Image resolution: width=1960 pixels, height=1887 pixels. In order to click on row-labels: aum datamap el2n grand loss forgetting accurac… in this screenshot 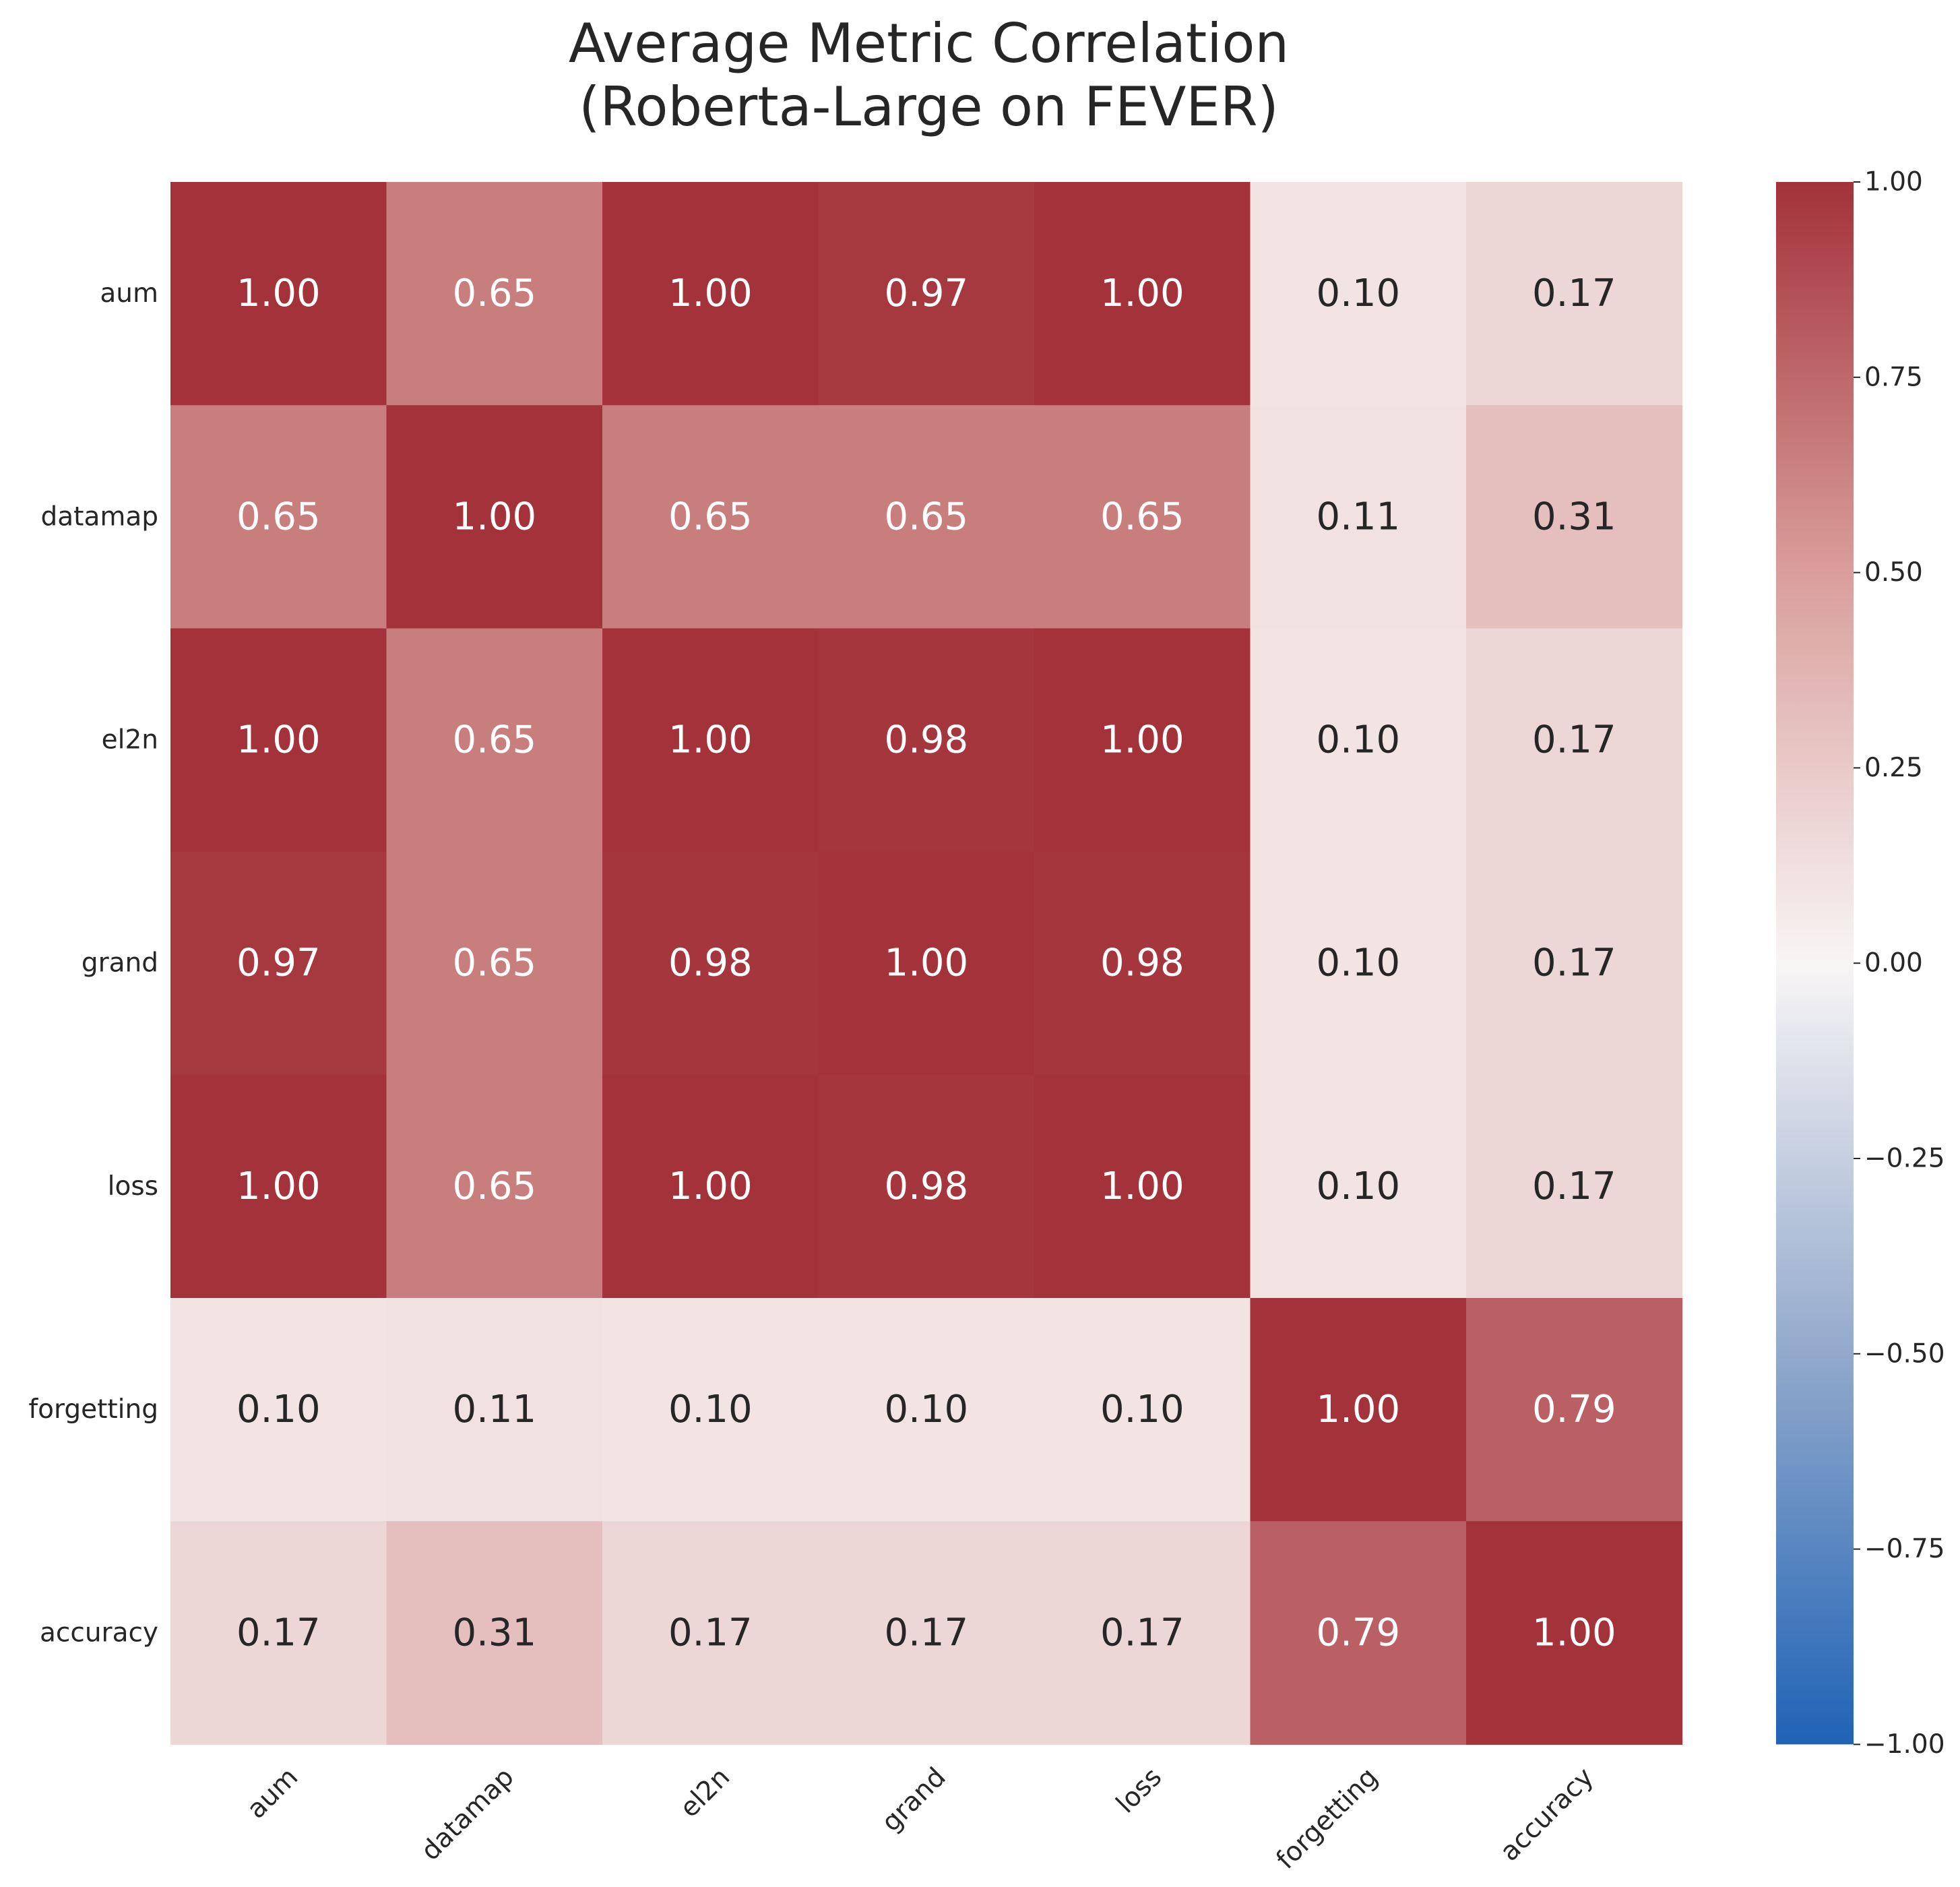, I will do `click(93, 963)`.